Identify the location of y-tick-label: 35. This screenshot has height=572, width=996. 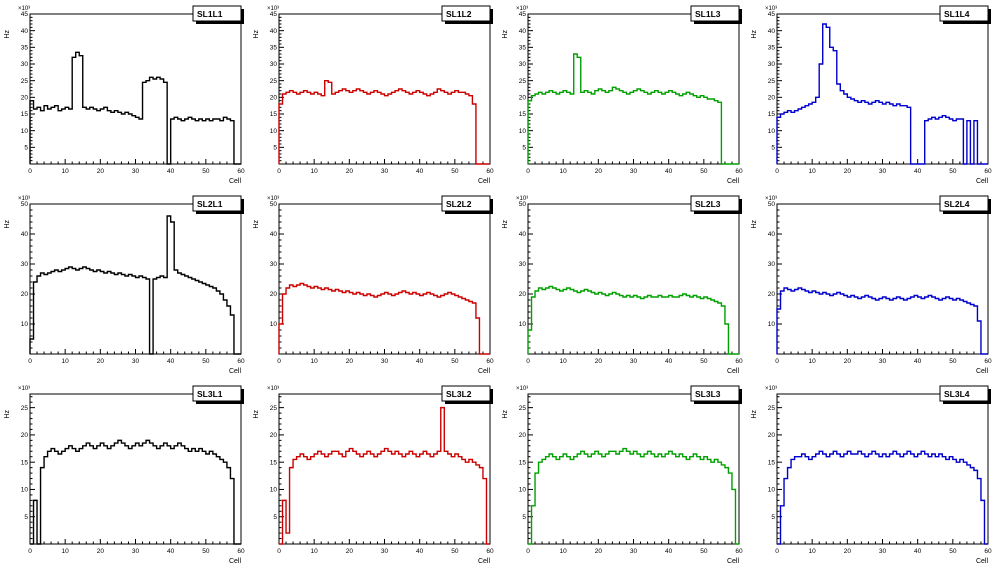
(25, 48).